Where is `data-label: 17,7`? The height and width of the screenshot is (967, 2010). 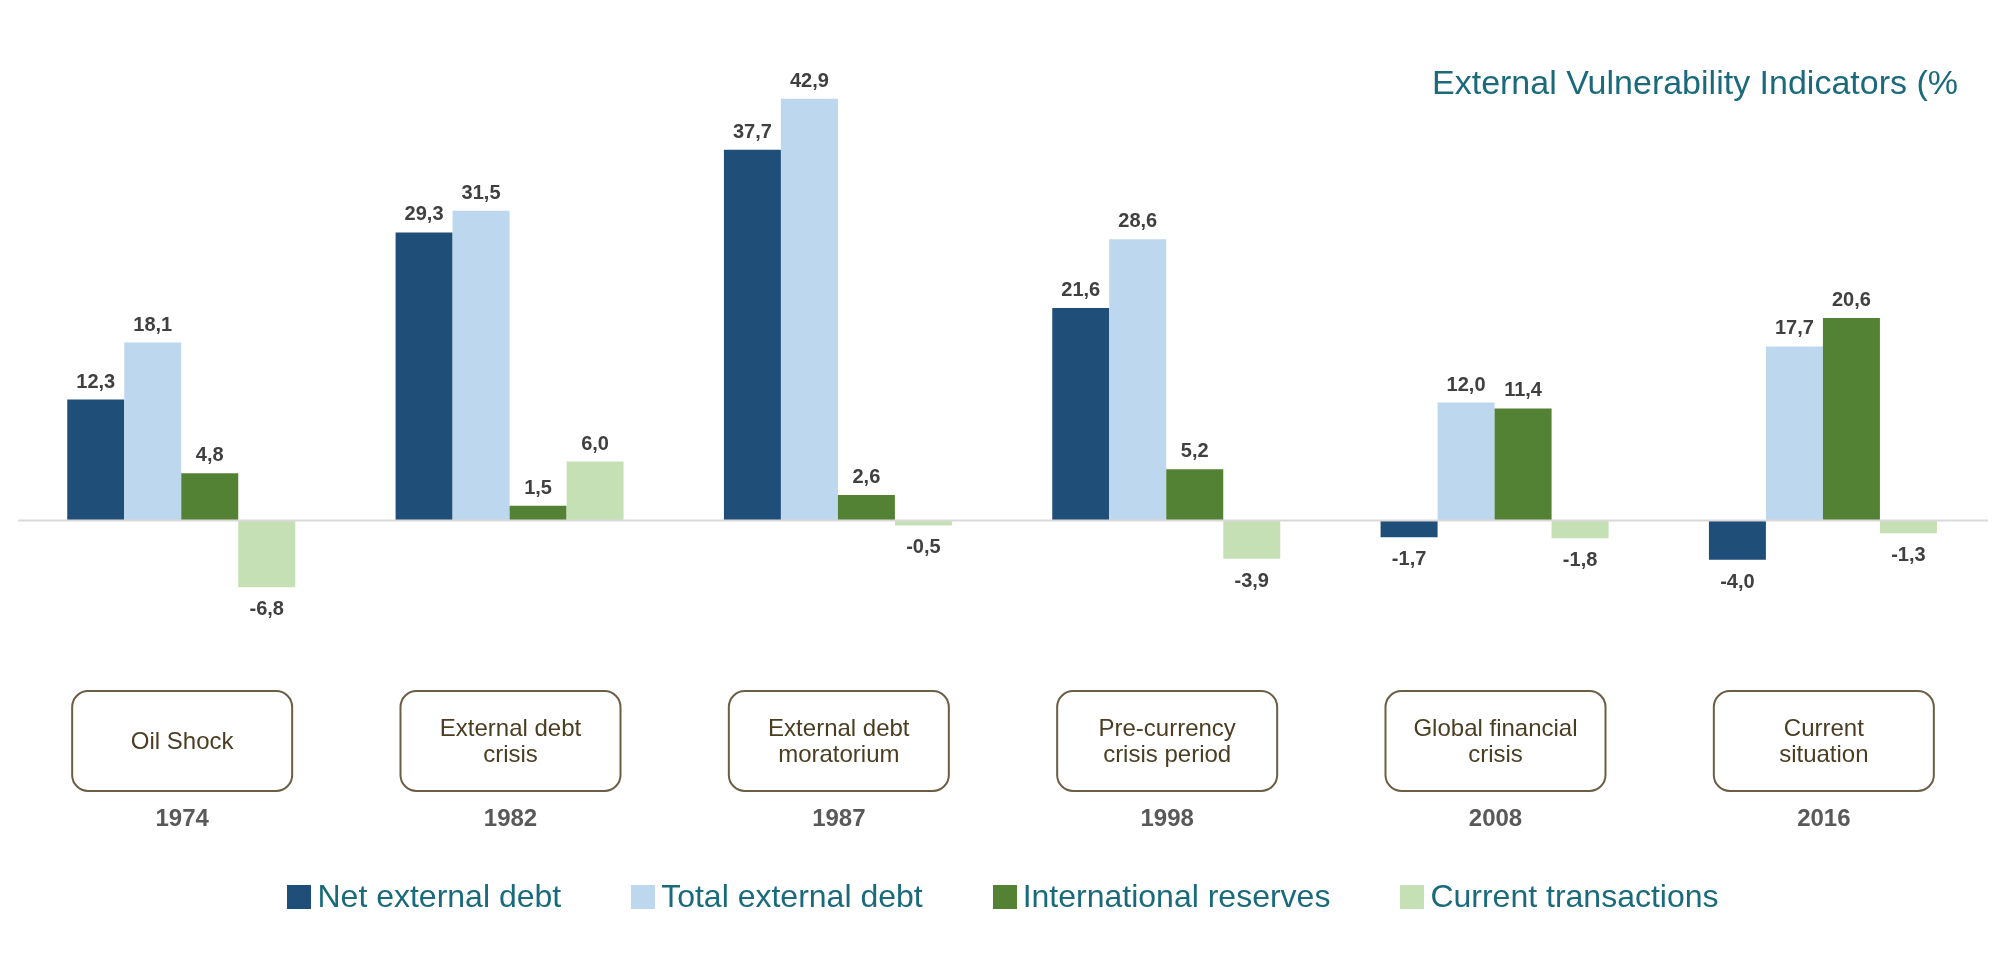 data-label: 17,7 is located at coordinates (1794, 327).